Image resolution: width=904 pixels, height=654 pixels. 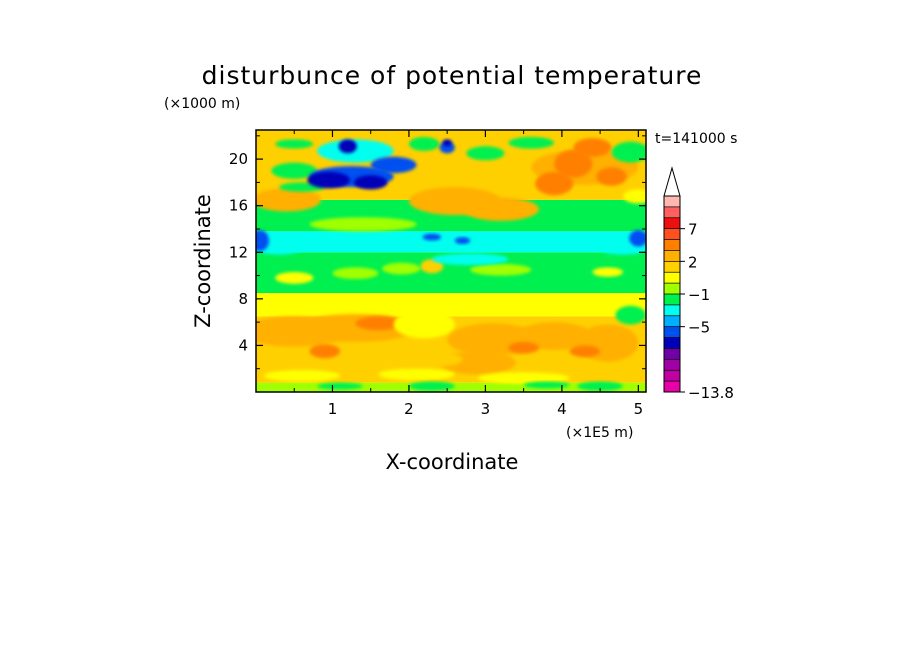 I want to click on y-tick-label-1: 8, so click(x=243, y=299).